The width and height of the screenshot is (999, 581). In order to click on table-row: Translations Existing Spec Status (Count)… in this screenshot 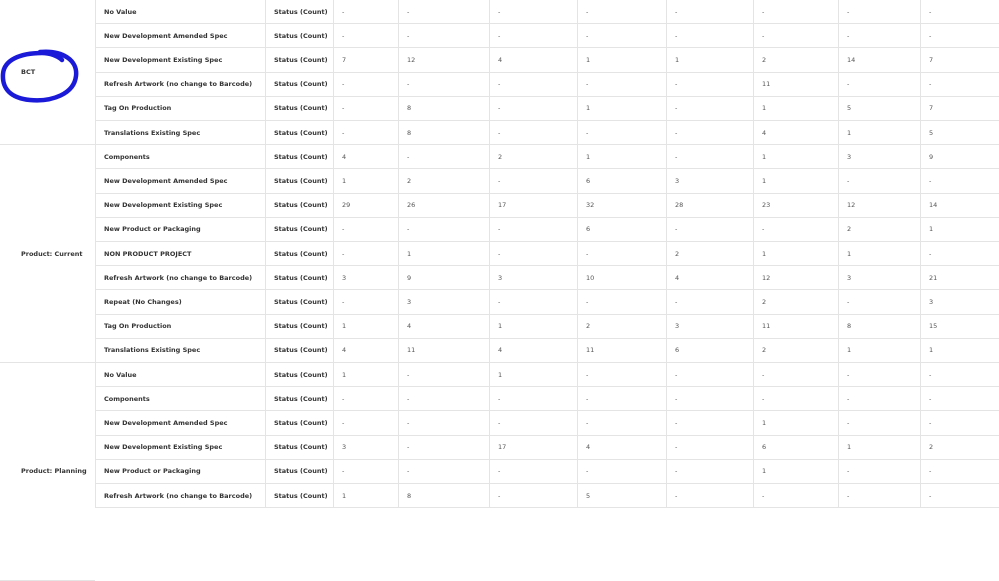, I will do `click(547, 133)`.